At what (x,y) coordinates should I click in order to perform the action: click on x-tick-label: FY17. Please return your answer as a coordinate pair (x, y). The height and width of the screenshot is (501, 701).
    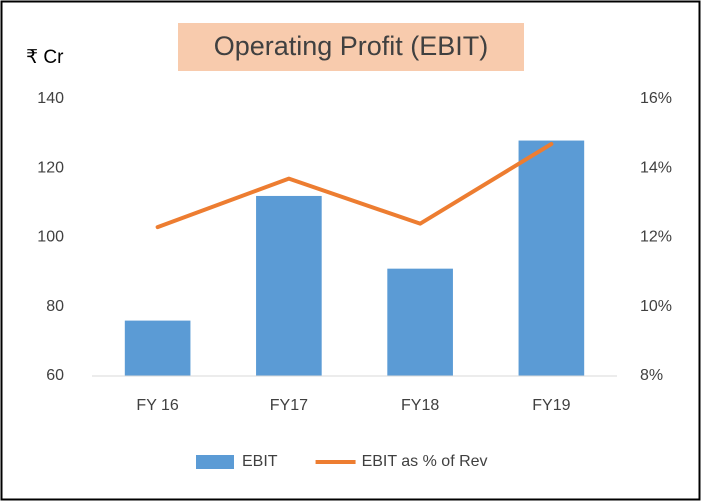
    Looking at the image, I should click on (289, 405).